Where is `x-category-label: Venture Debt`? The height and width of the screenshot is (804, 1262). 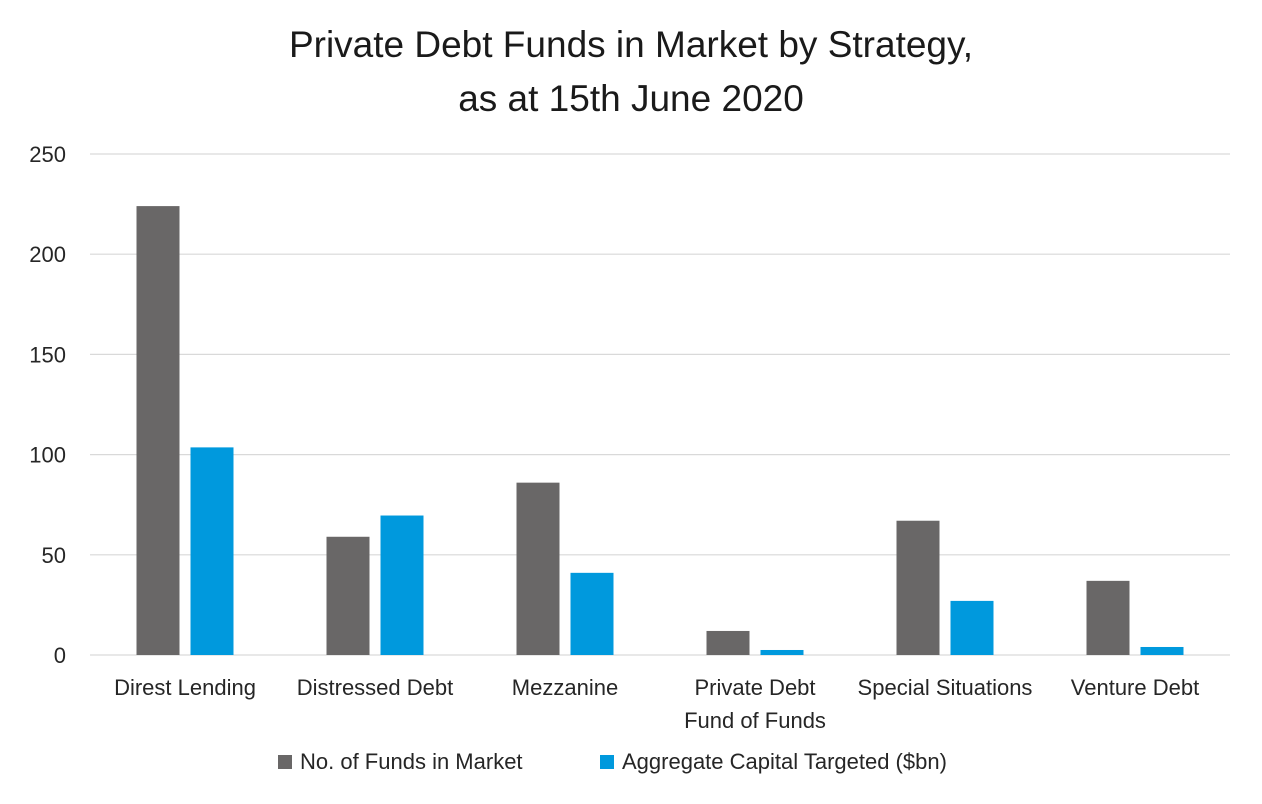
x-category-label: Venture Debt is located at coordinates (1135, 687).